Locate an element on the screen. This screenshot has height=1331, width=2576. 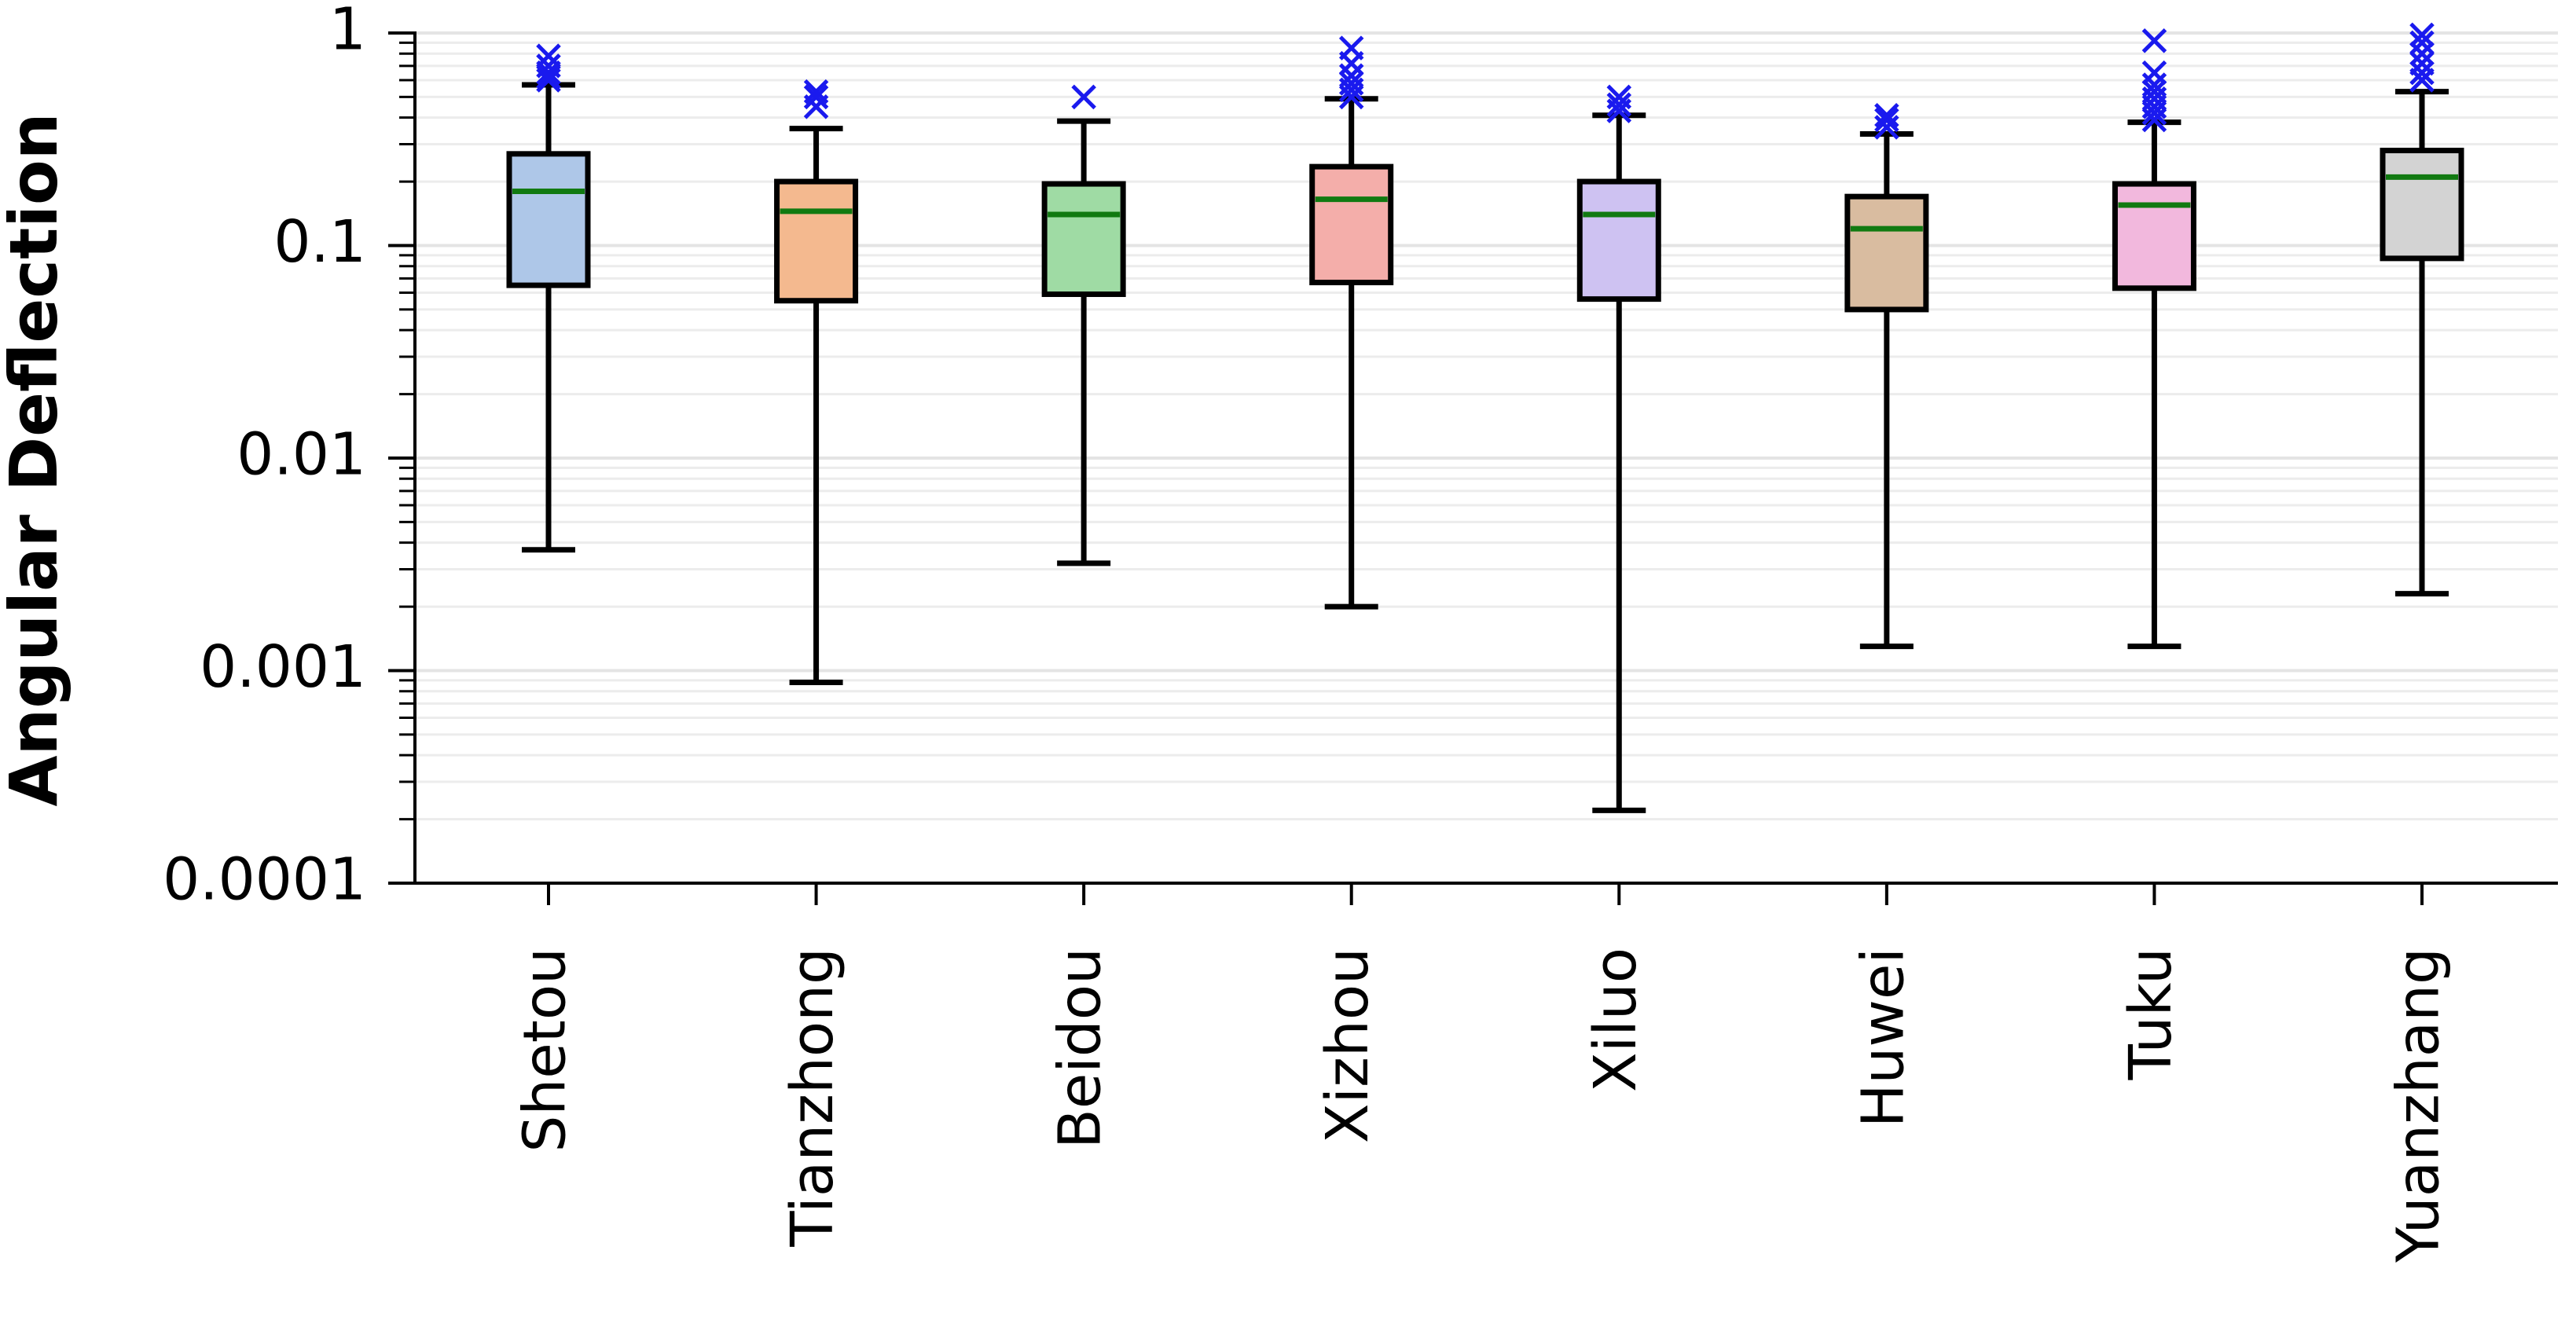
x-tick-label: Beidou is located at coordinates (1080, 1048).